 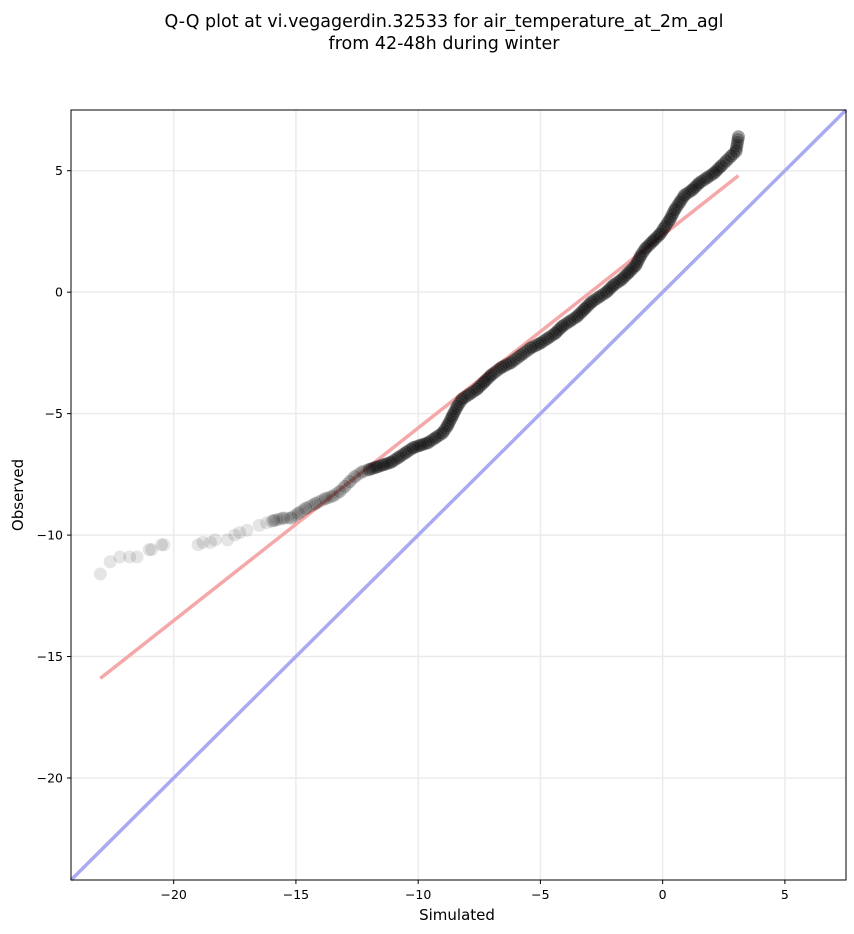 I want to click on x-axis-ticks: −20 −15 −10 −5 0 5, so click(x=474, y=891).